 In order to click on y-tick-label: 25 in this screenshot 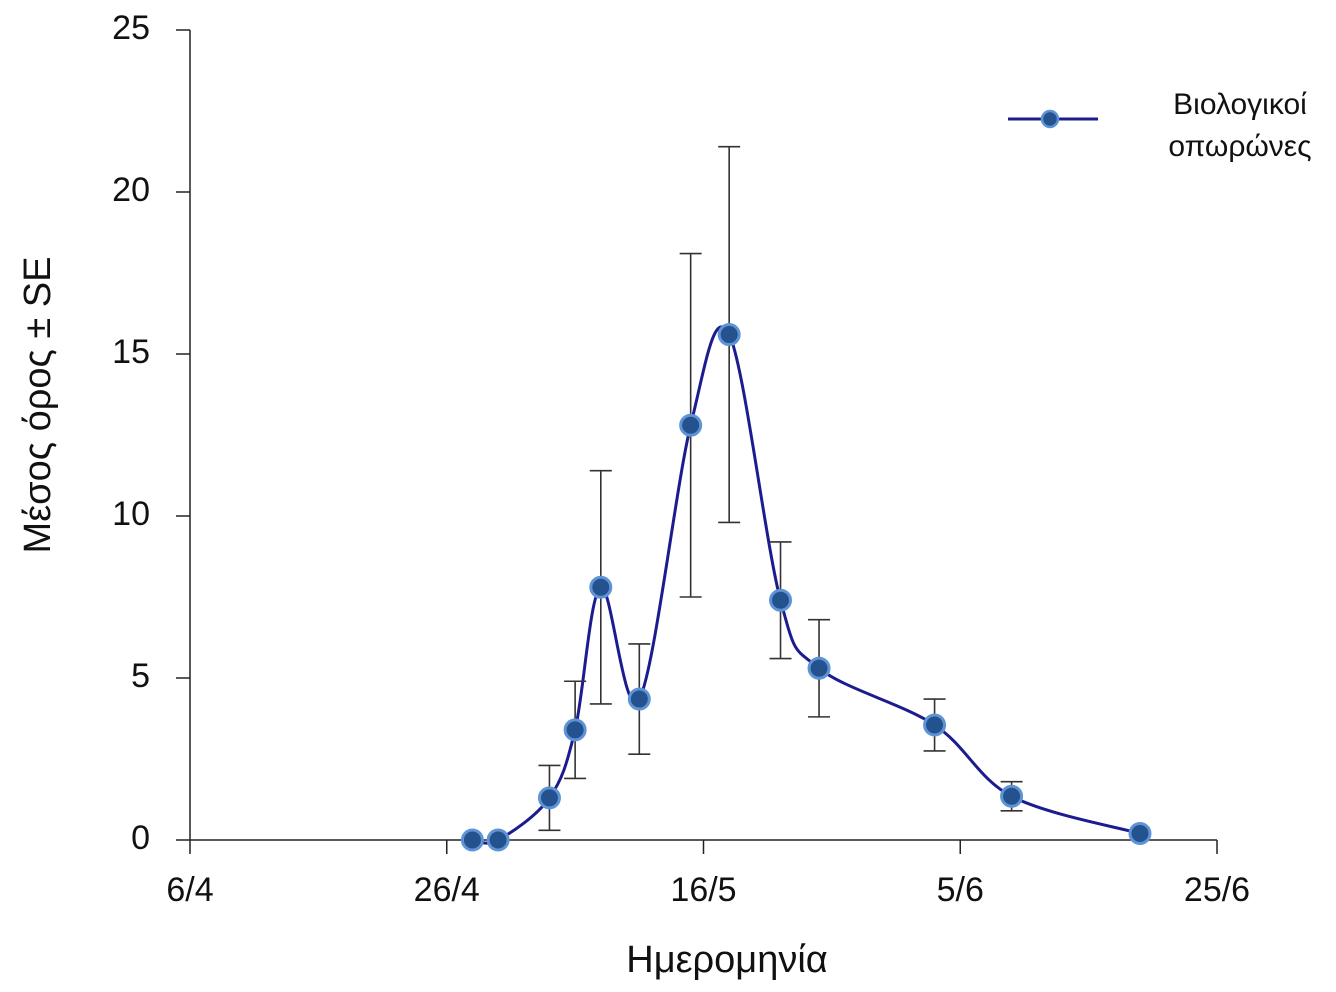, I will do `click(131, 28)`.